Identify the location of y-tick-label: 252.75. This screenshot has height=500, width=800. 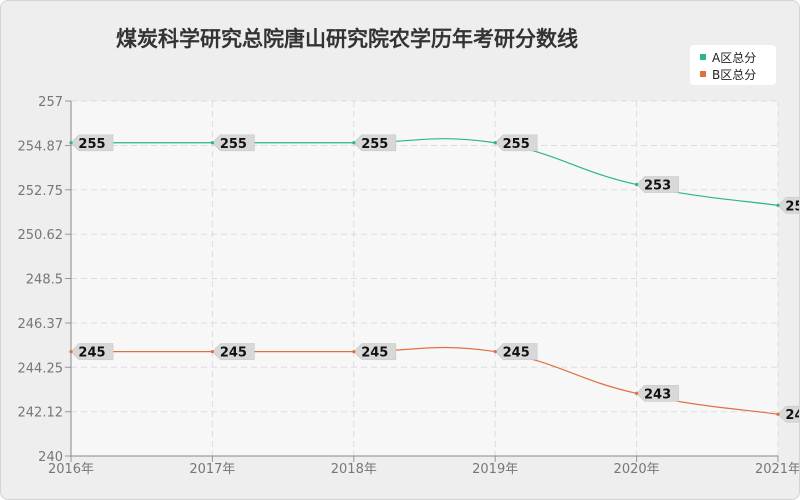
(41, 191).